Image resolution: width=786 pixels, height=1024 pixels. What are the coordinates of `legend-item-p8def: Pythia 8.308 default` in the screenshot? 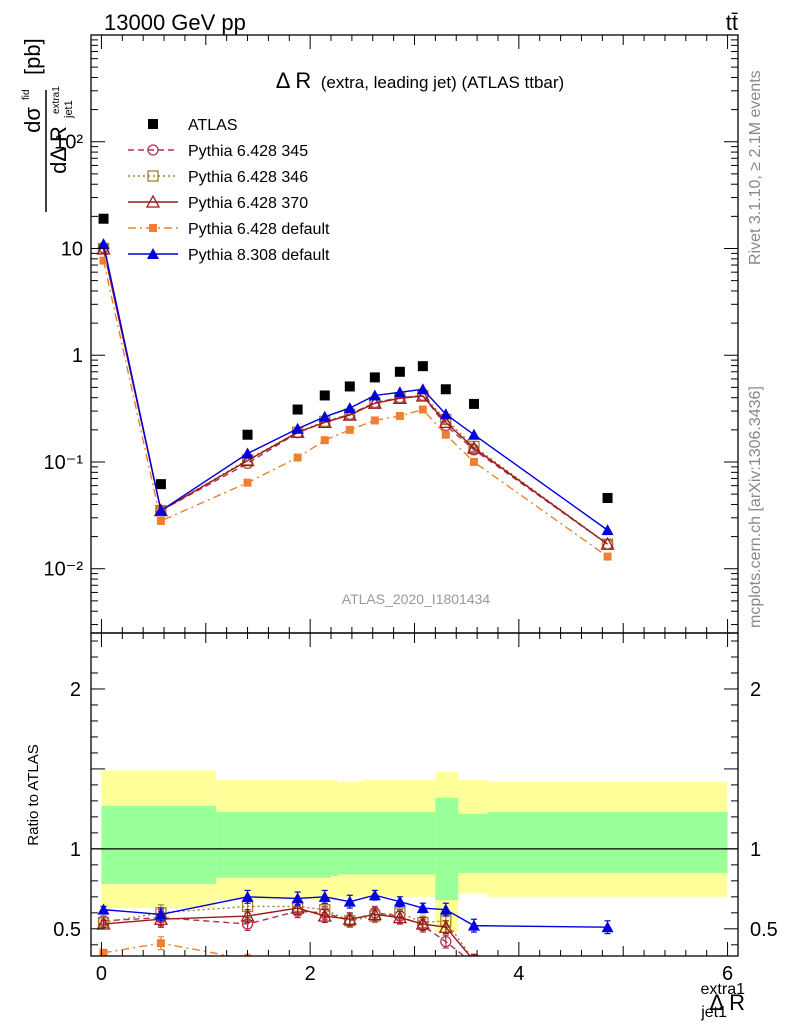 It's located at (229, 255).